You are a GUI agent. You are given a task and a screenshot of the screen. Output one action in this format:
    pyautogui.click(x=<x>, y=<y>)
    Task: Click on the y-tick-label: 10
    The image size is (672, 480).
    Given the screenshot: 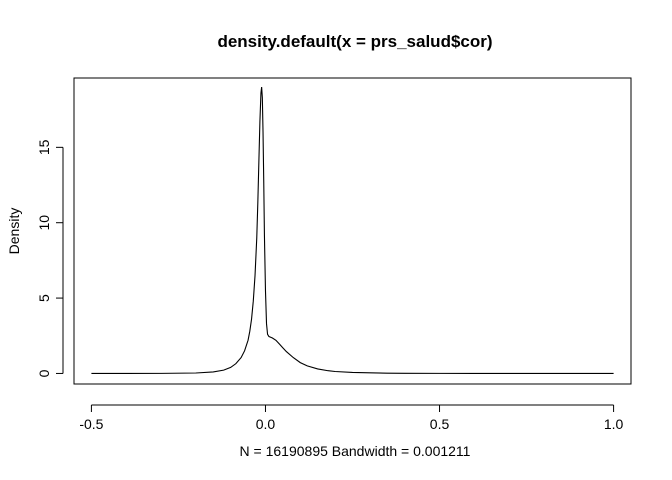 What is the action you would take?
    pyautogui.click(x=44, y=223)
    